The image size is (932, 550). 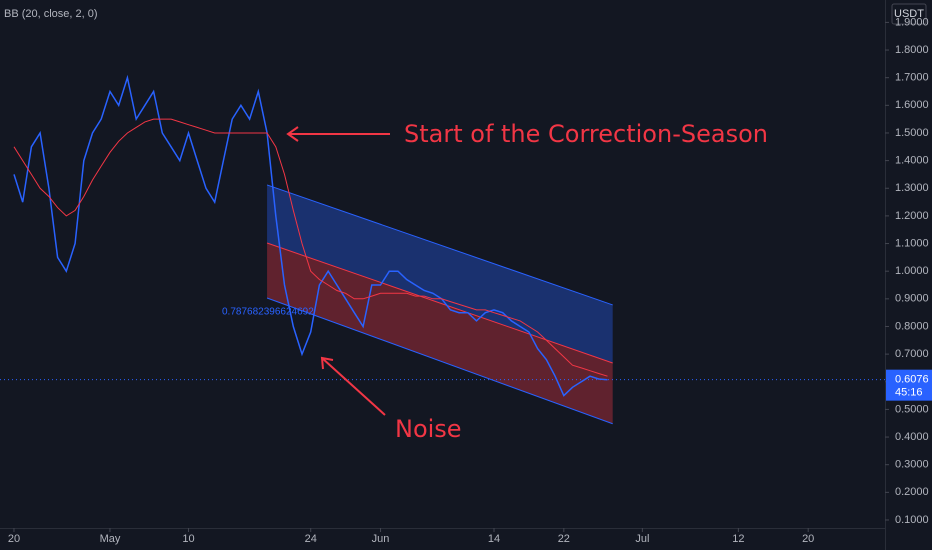 I want to click on y-tick-label: 1.7000, so click(x=912, y=78).